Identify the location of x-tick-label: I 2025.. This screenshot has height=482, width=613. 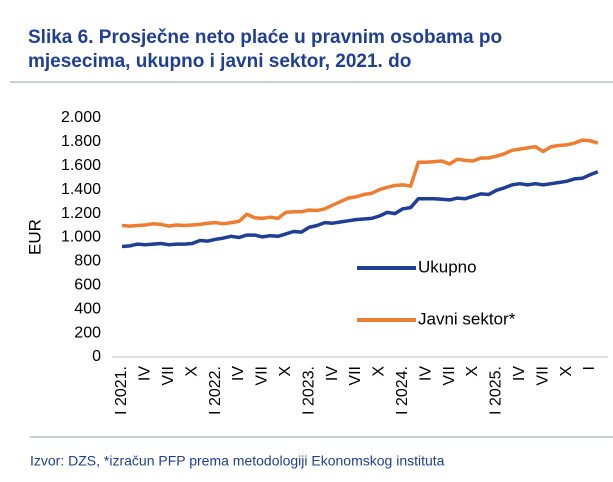
(496, 390).